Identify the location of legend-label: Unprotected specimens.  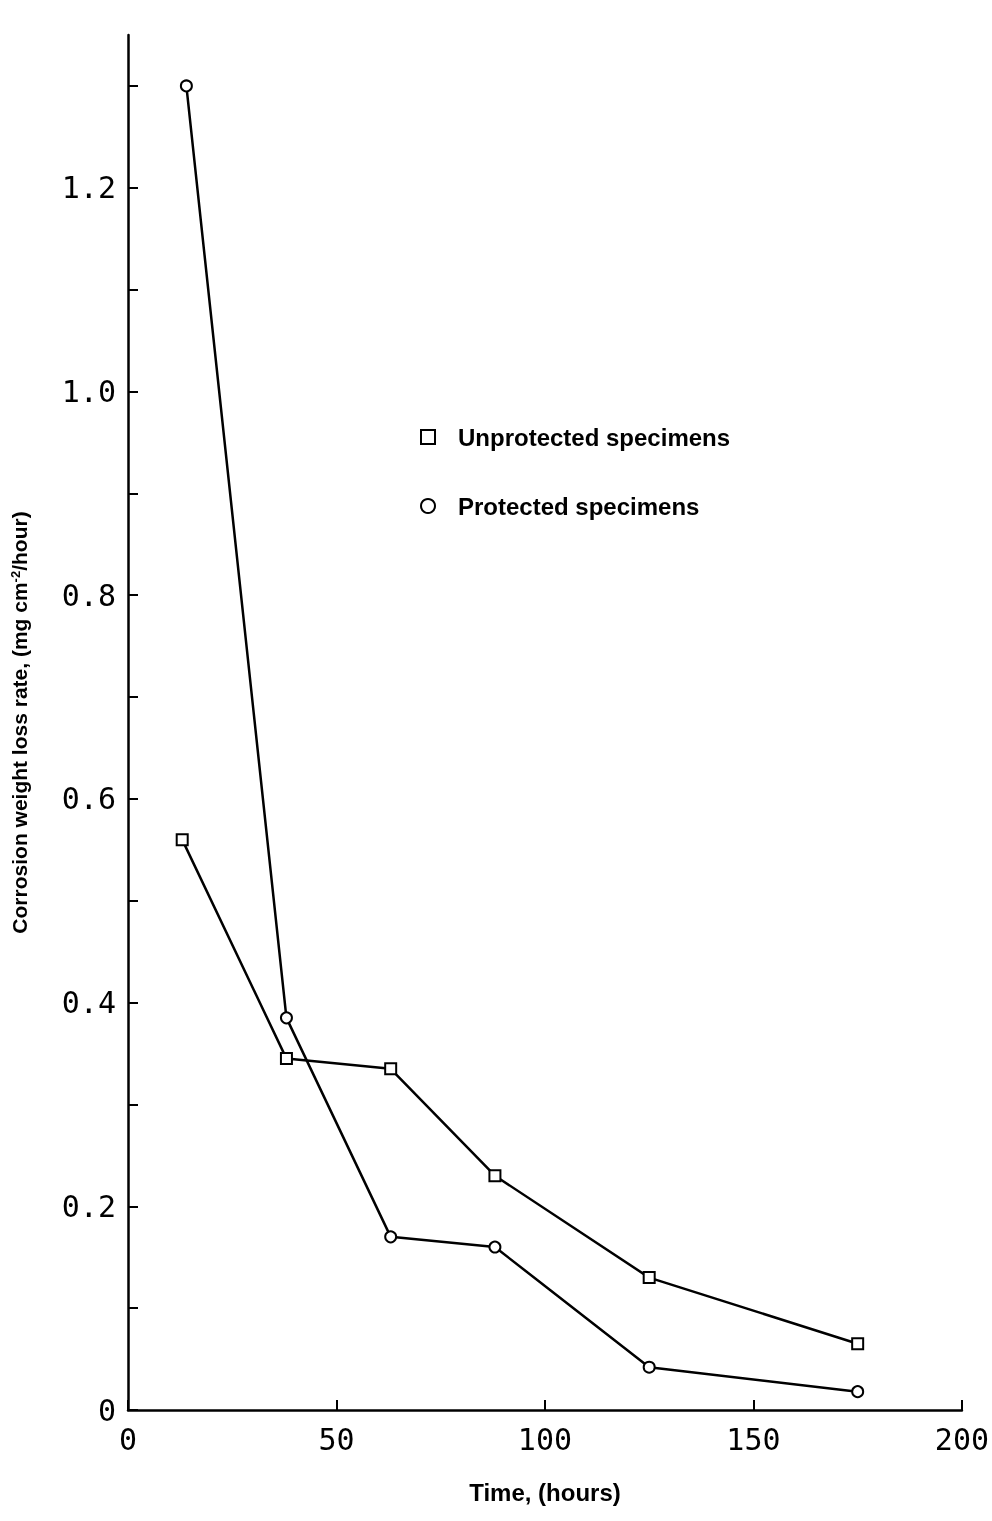
(594, 437).